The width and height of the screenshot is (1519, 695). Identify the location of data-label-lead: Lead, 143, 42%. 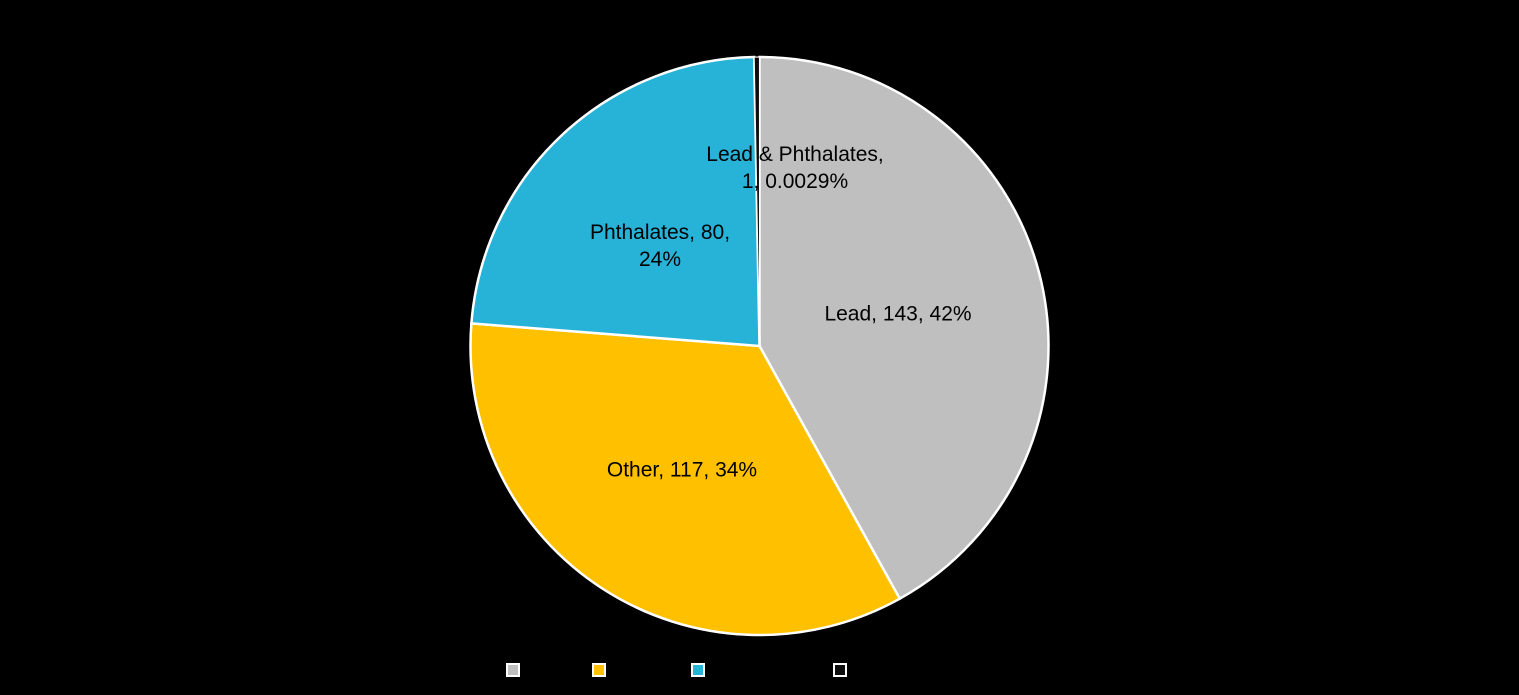
(897, 314).